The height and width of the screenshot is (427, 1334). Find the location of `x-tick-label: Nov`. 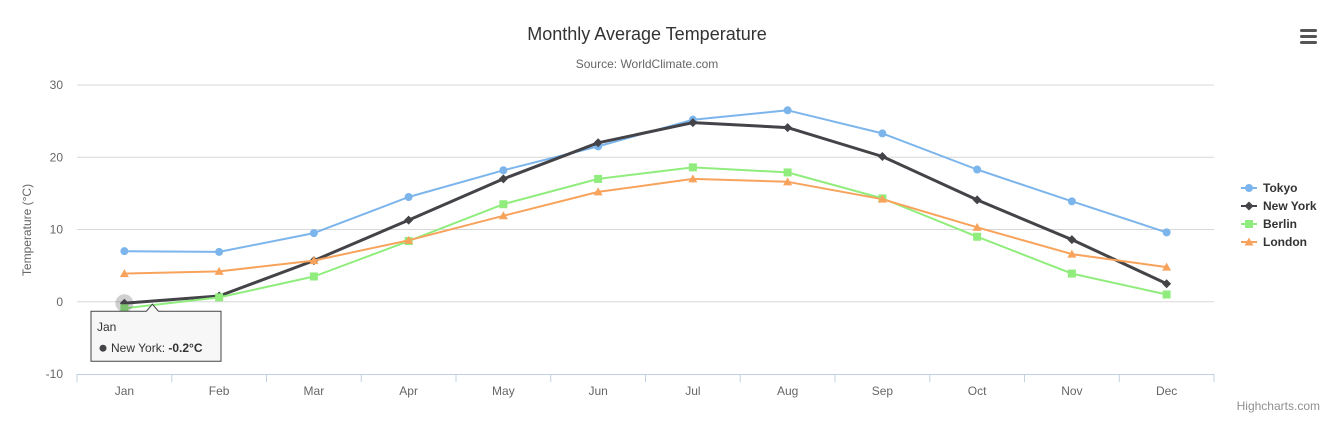

x-tick-label: Nov is located at coordinates (1071, 391).